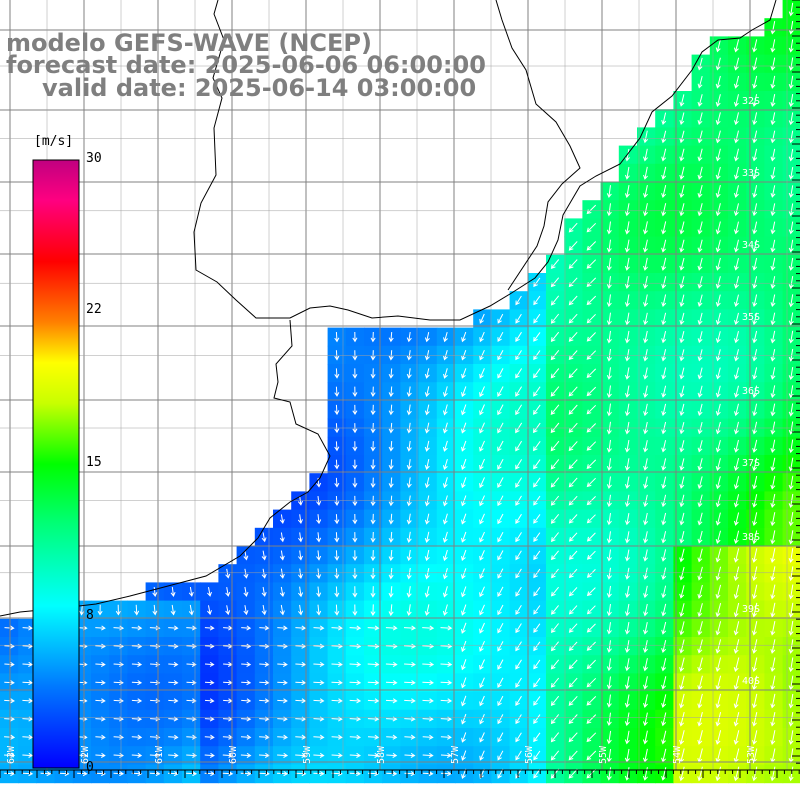  Describe the element at coordinates (56, 464) in the screenshot. I see `colorbar-gradient` at that location.